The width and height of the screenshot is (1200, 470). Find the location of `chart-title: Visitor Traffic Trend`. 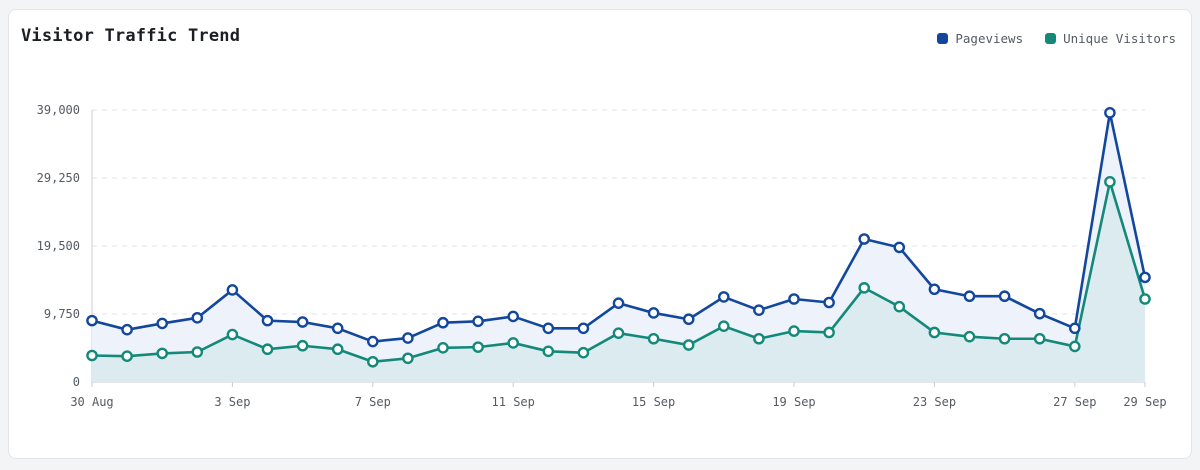

chart-title: Visitor Traffic Trend is located at coordinates (131, 36).